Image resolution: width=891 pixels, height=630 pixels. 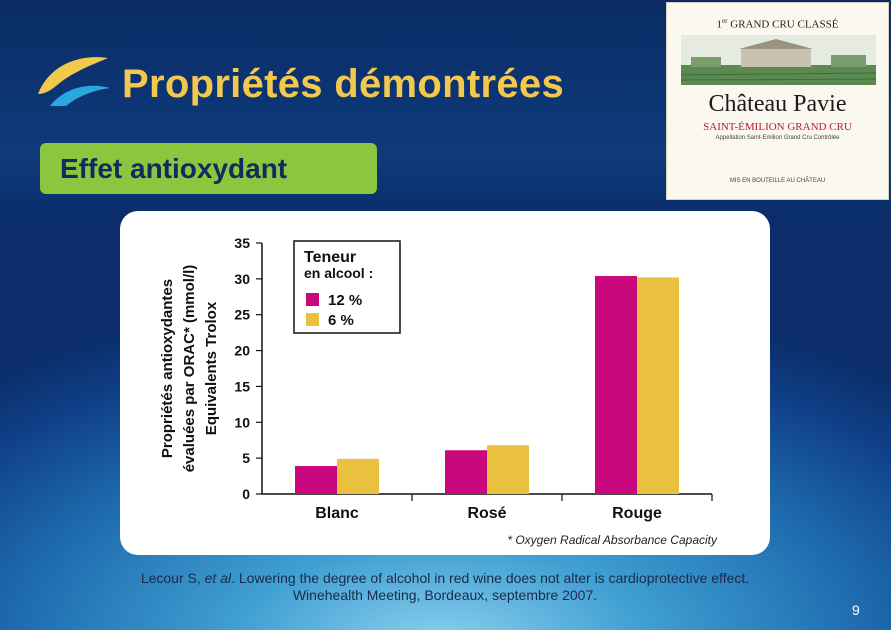 I want to click on wave-logo-icon, so click(x=74, y=81).